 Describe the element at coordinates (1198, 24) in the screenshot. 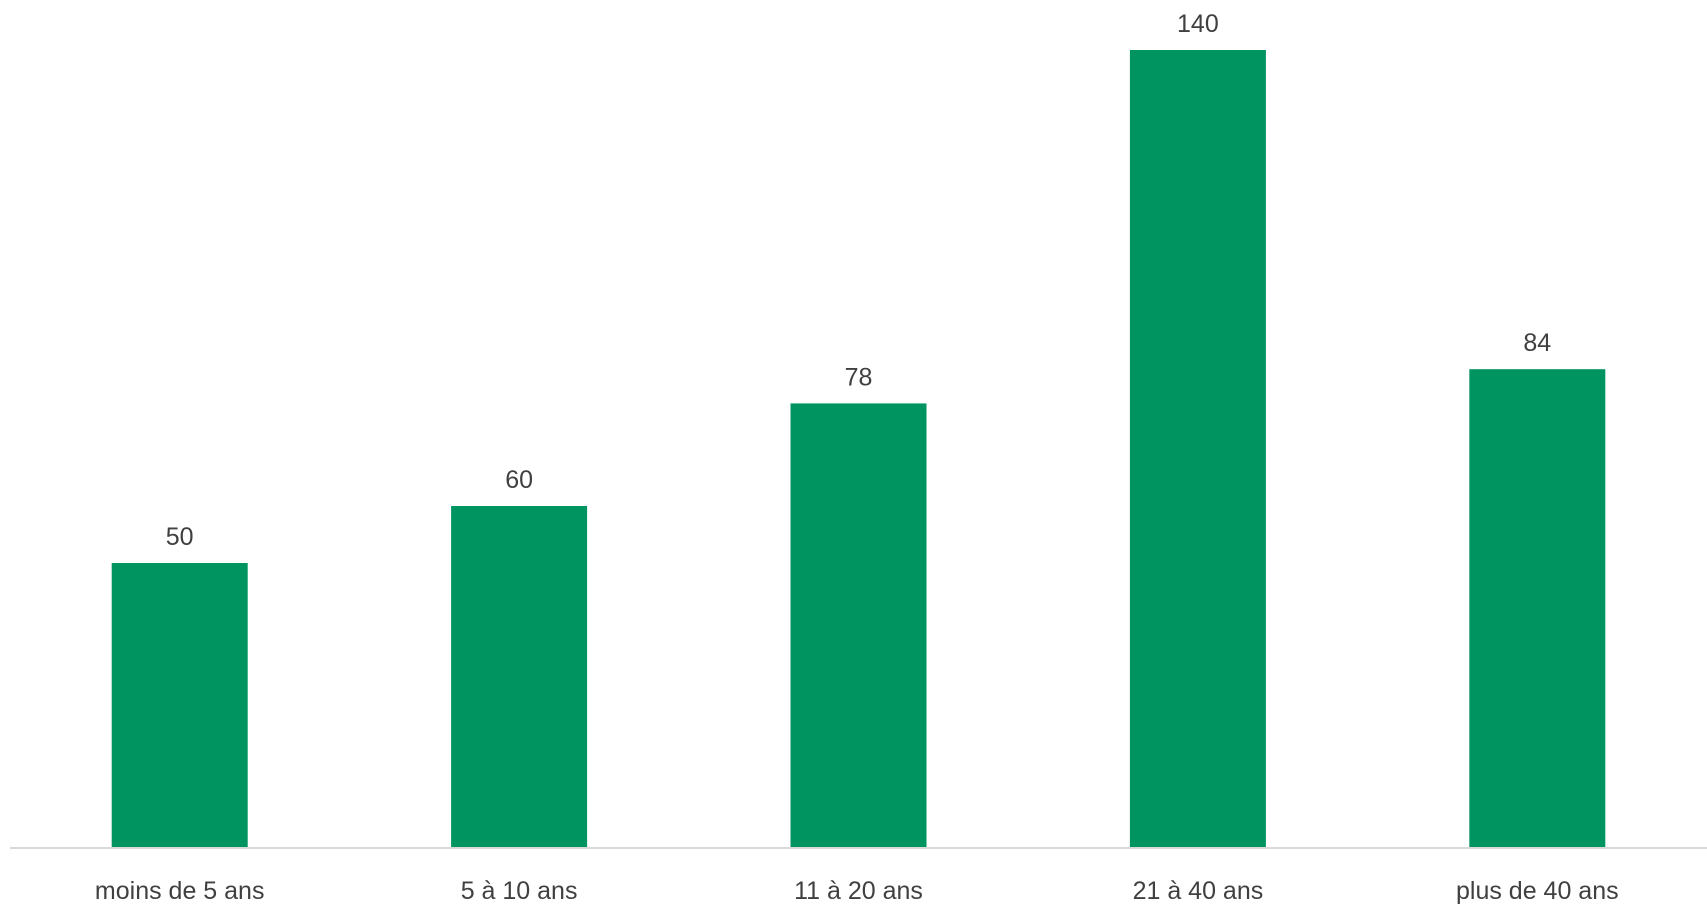

I see `data-label: 140` at that location.